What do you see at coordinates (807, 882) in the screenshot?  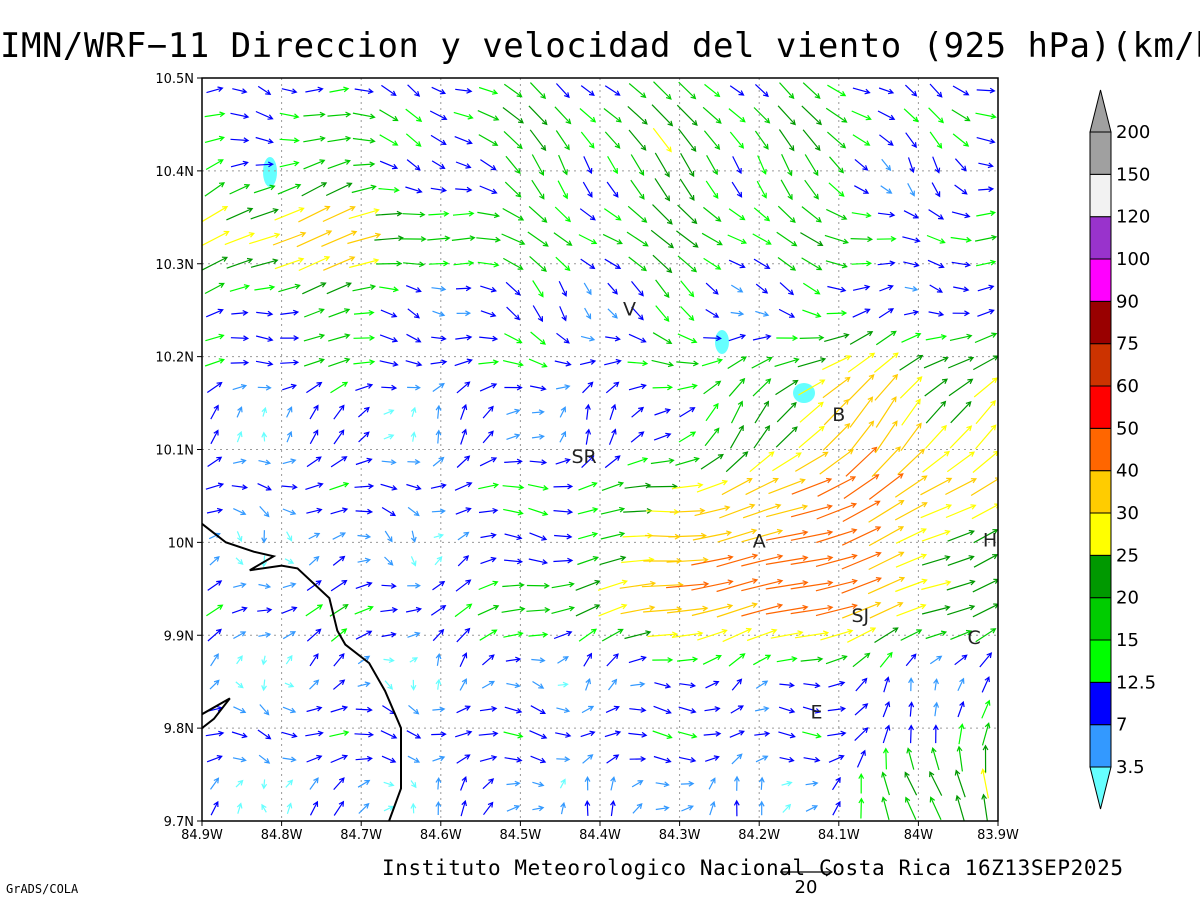 I see `reference-vector: 20` at bounding box center [807, 882].